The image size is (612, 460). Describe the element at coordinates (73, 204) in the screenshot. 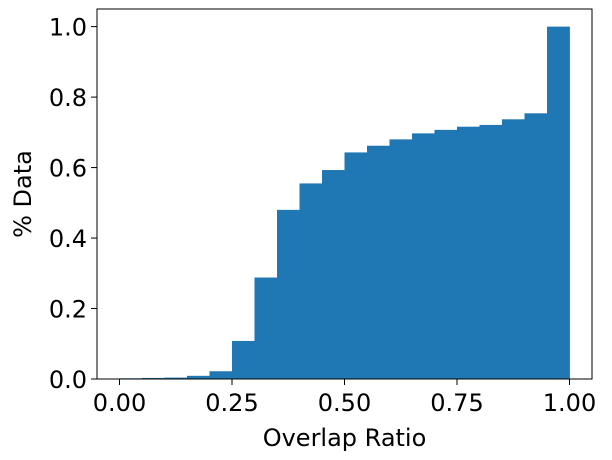

I see `y-axis-ticks: 0.0 0.2 0.4 0.6 0.8 1.0` at that location.